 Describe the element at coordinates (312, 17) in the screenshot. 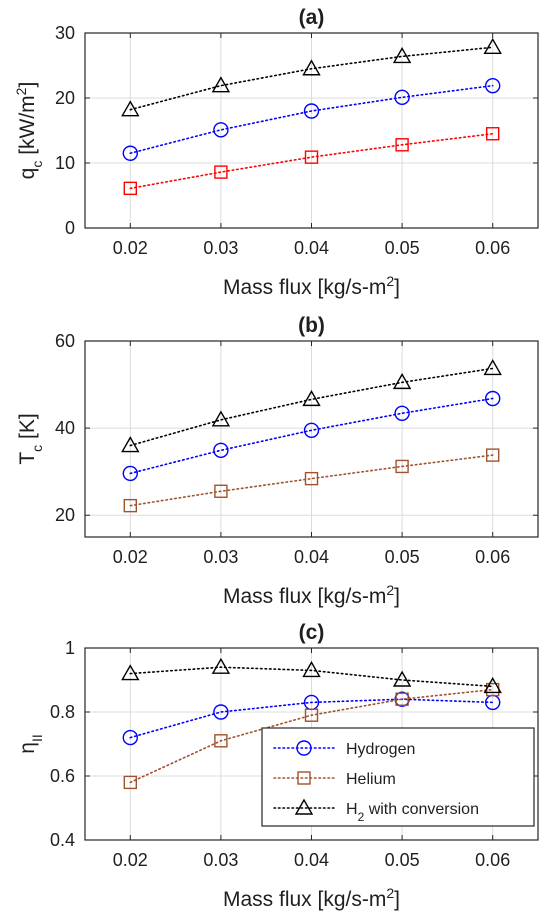

I see `panel-title: (a)` at that location.